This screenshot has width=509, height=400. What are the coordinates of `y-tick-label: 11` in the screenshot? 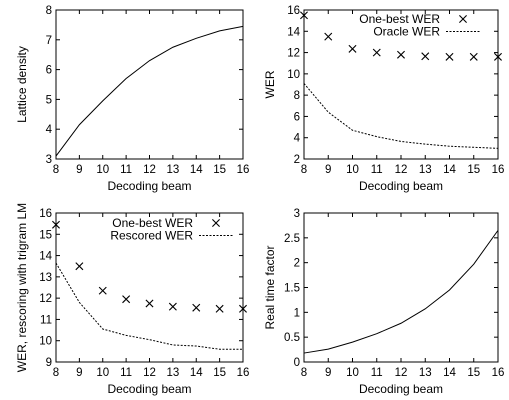 It's located at (46, 320).